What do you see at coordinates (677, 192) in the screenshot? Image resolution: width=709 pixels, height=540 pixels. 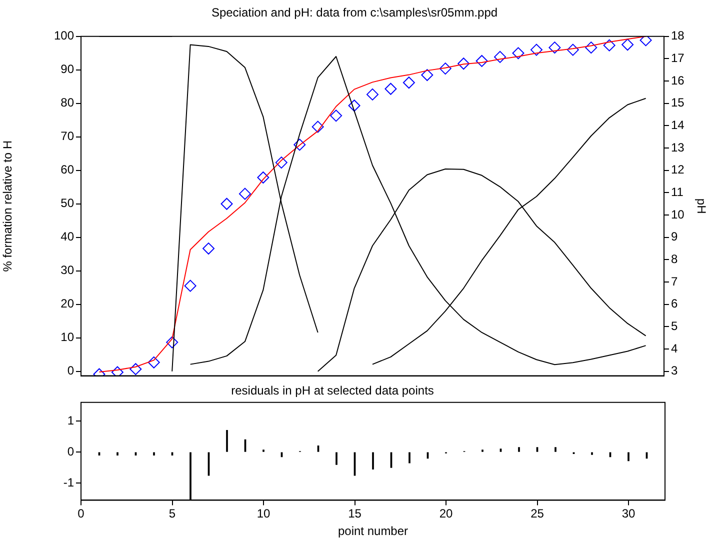 I see `y2-tick-label: 11` at bounding box center [677, 192].